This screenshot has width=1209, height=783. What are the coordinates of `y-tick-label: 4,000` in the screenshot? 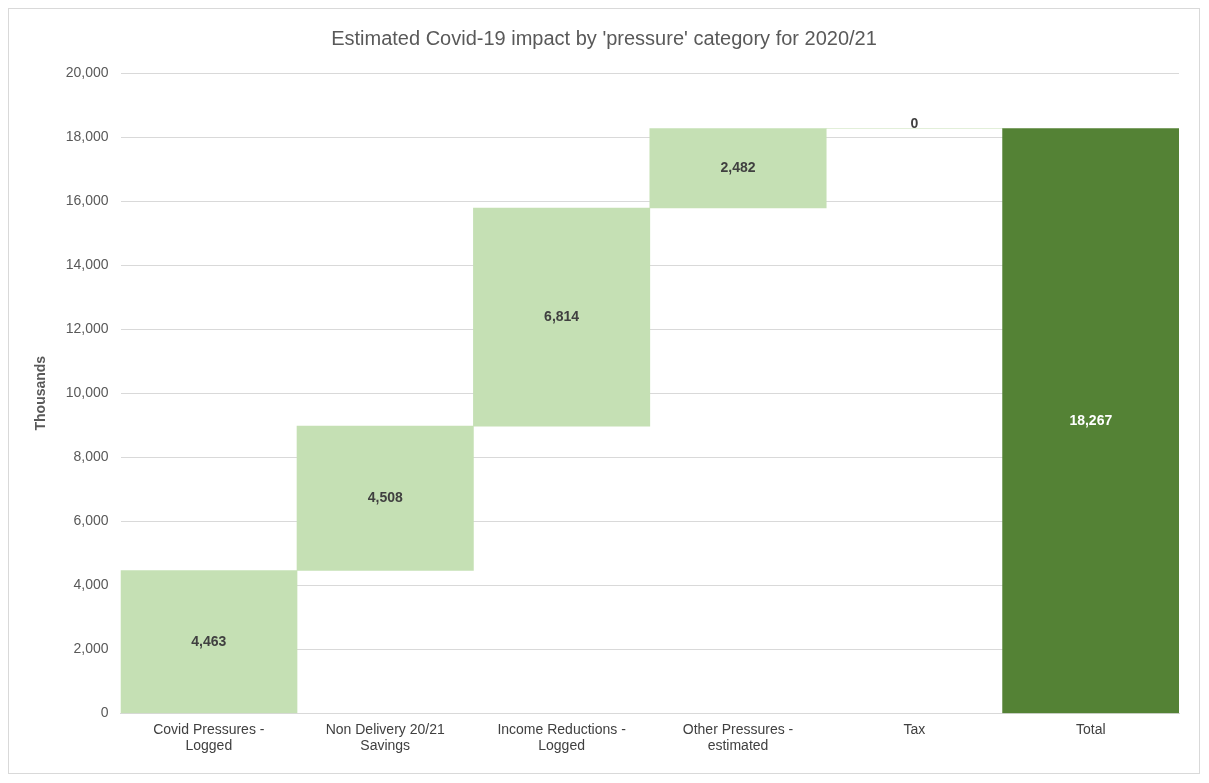 It's located at (91, 584).